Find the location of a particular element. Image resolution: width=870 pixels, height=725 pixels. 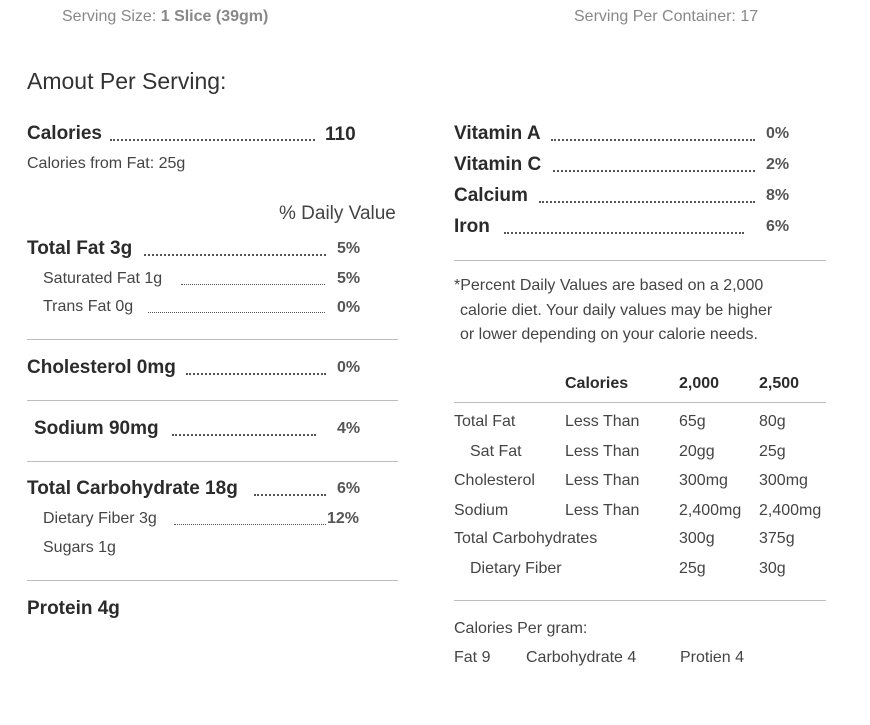

dietary-fiber-pct: 12% is located at coordinates (343, 518).